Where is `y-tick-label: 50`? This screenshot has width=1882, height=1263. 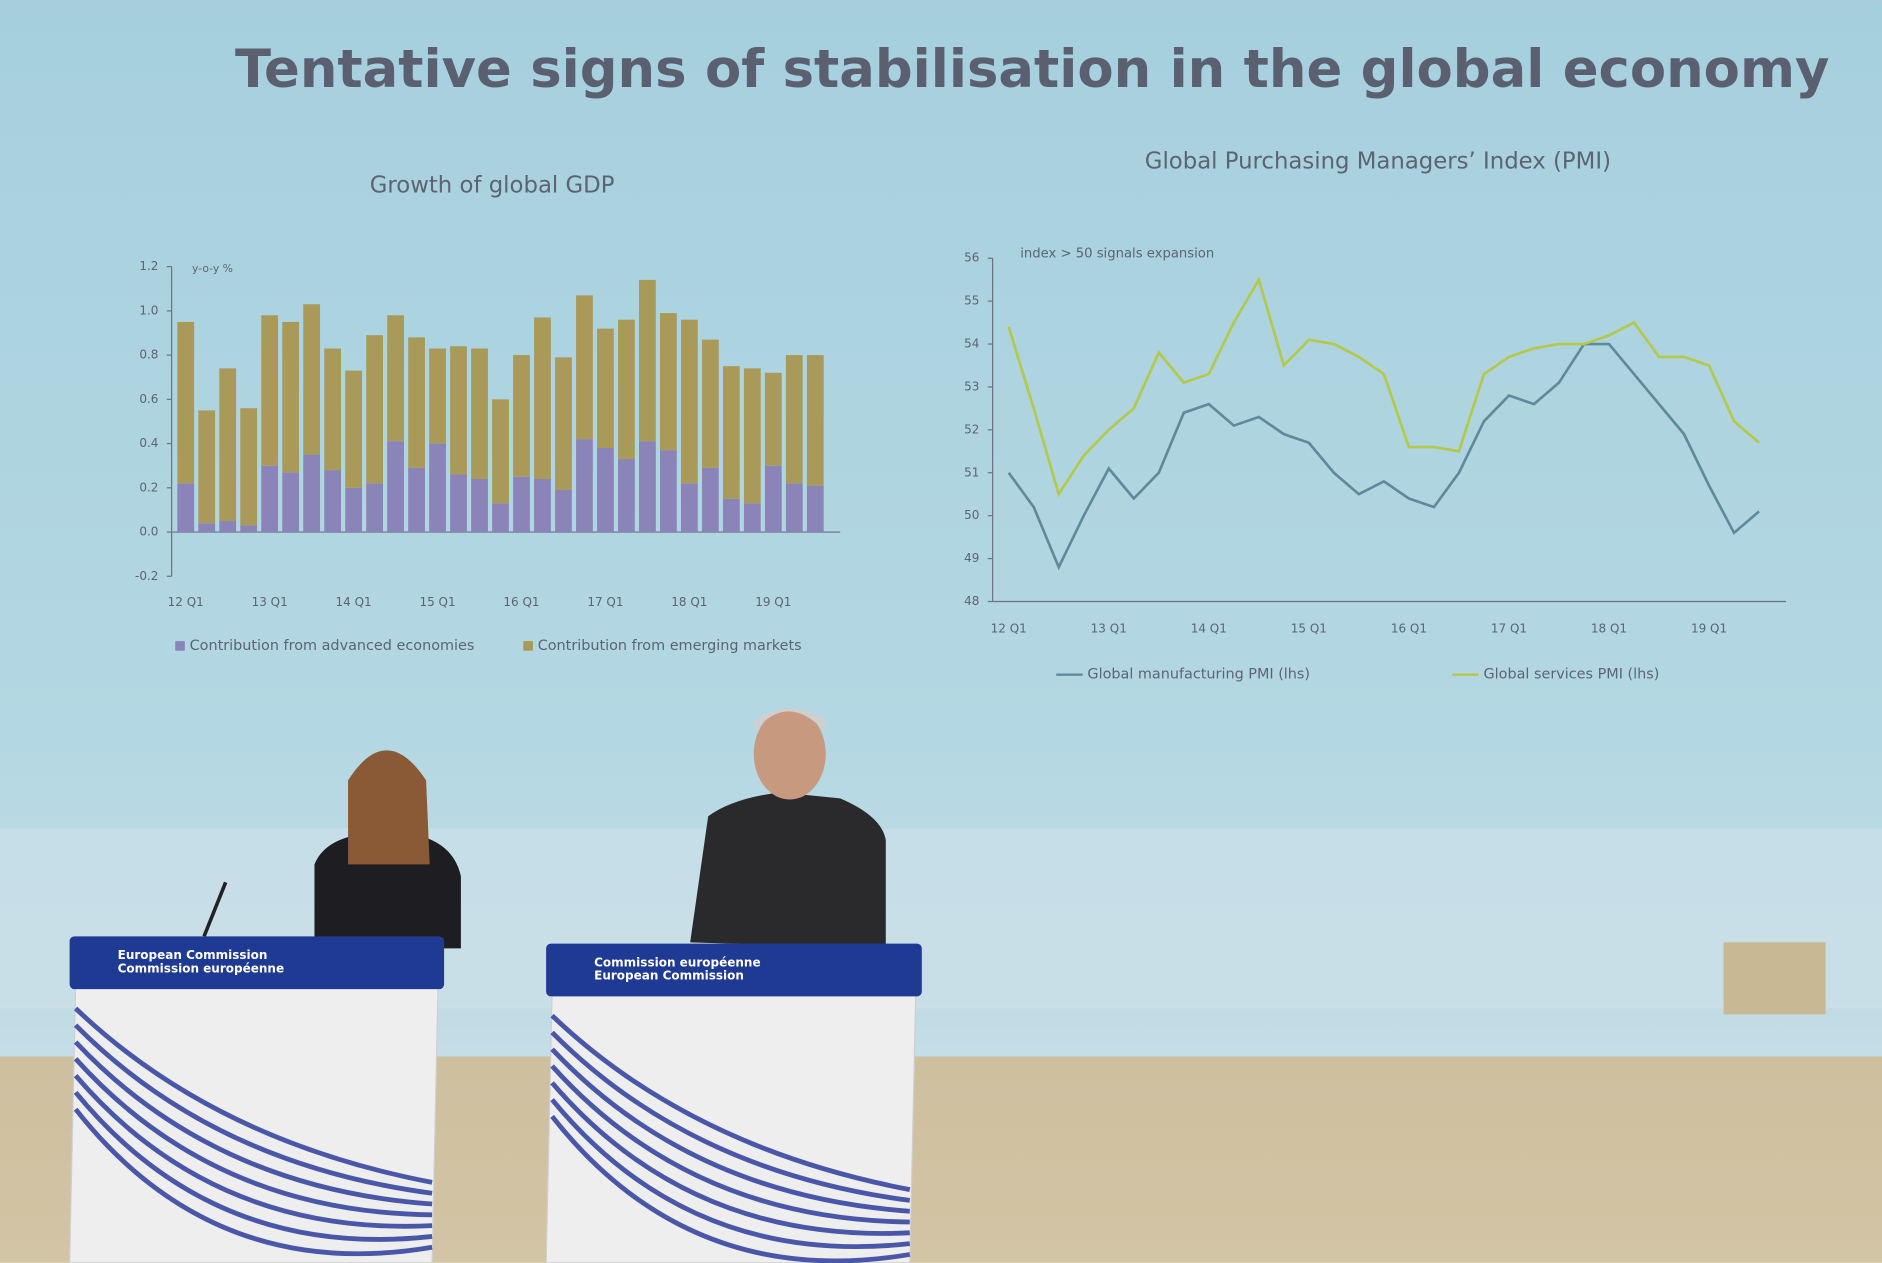 y-tick-label: 50 is located at coordinates (971, 515).